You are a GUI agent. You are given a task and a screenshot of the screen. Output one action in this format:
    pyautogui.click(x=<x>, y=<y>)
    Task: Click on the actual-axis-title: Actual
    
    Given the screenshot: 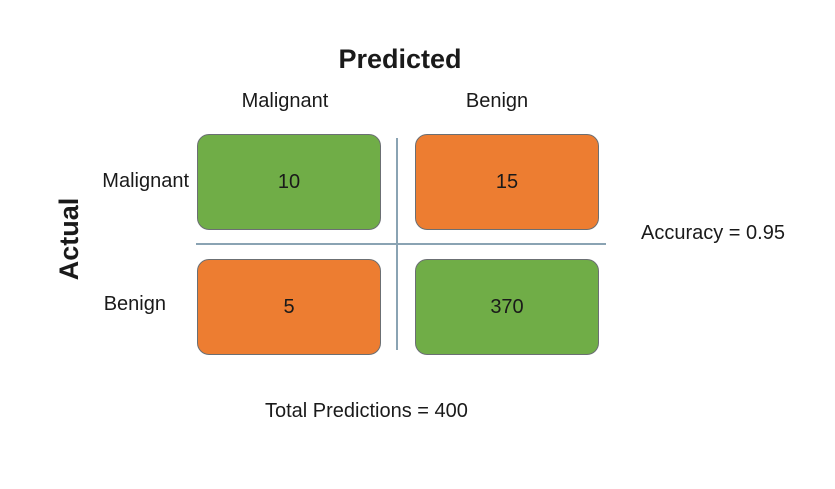 What is the action you would take?
    pyautogui.click(x=69, y=239)
    